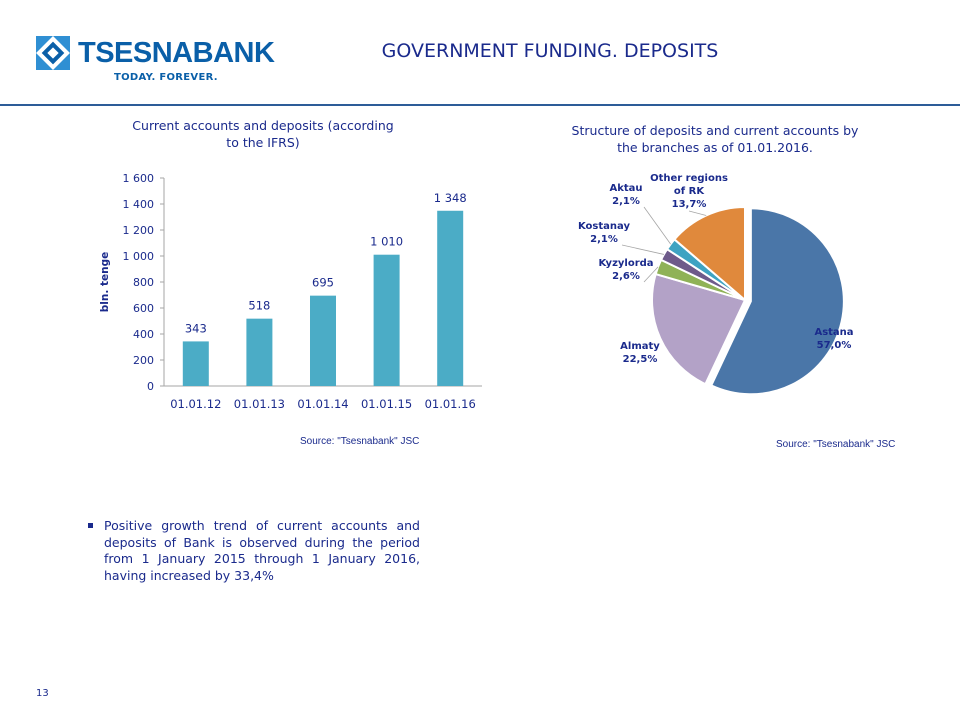 This screenshot has width=960, height=720. Describe the element at coordinates (450, 198) in the screenshot. I see `bar-value-label: 1 348` at that location.